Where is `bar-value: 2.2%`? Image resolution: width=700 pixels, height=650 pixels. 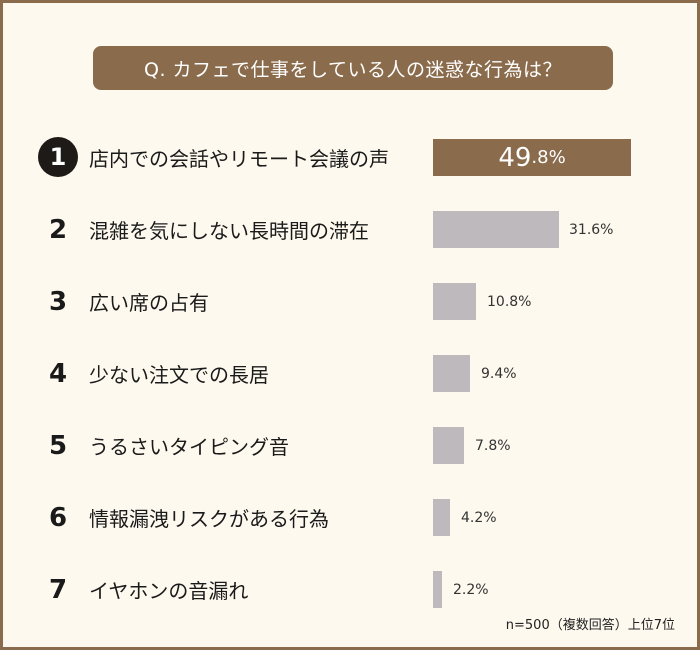 bar-value: 2.2% is located at coordinates (471, 589).